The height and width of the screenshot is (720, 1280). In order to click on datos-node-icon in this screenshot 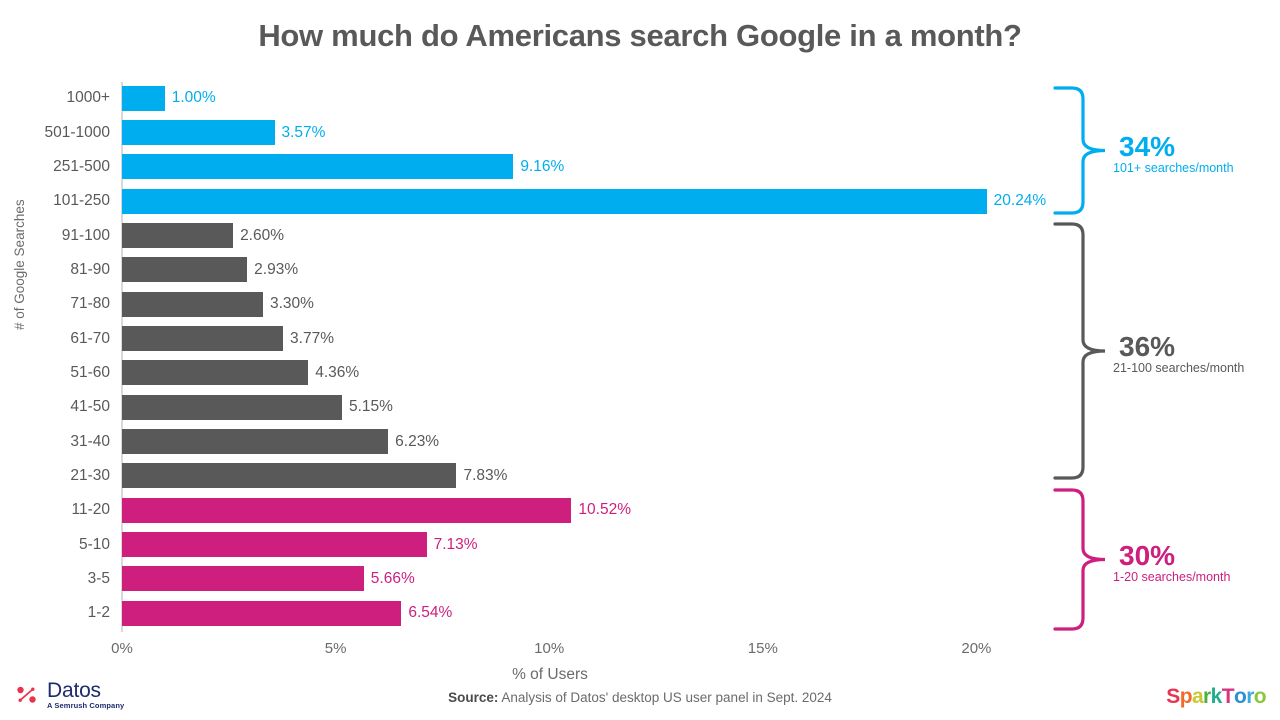, I will do `click(26, 694)`.